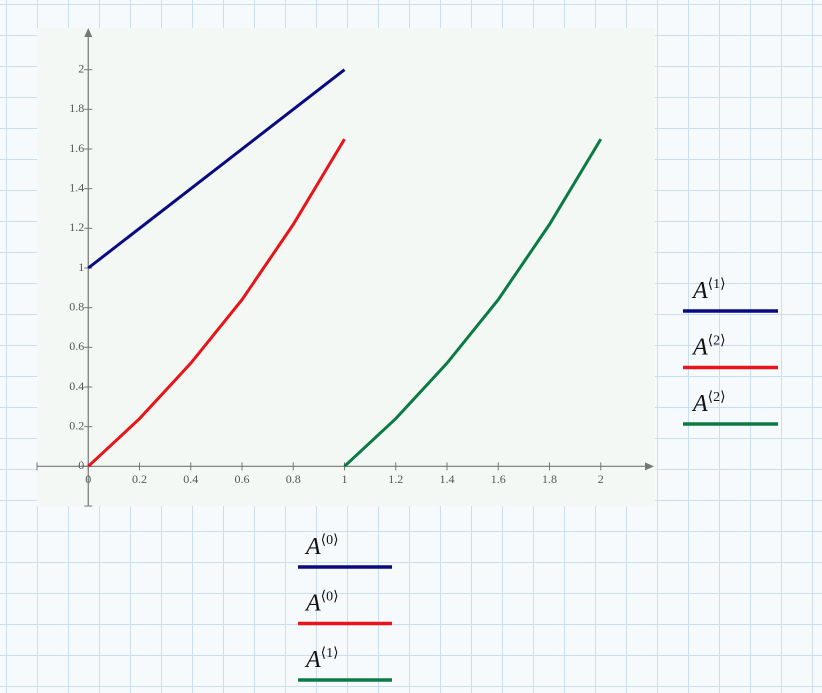  What do you see at coordinates (76, 148) in the screenshot?
I see `y-tick-label: 1.6` at bounding box center [76, 148].